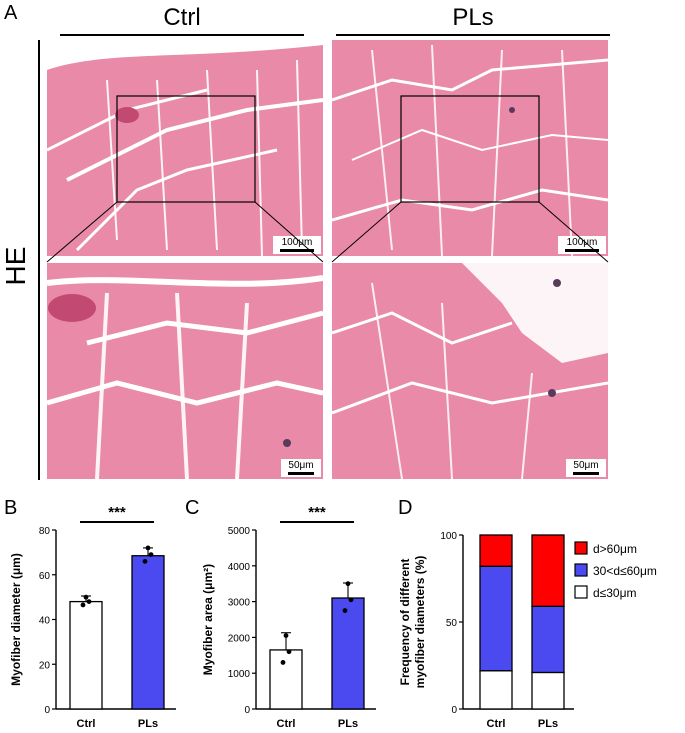  I want to click on micrograph-pls-low-texture, so click(470, 148).